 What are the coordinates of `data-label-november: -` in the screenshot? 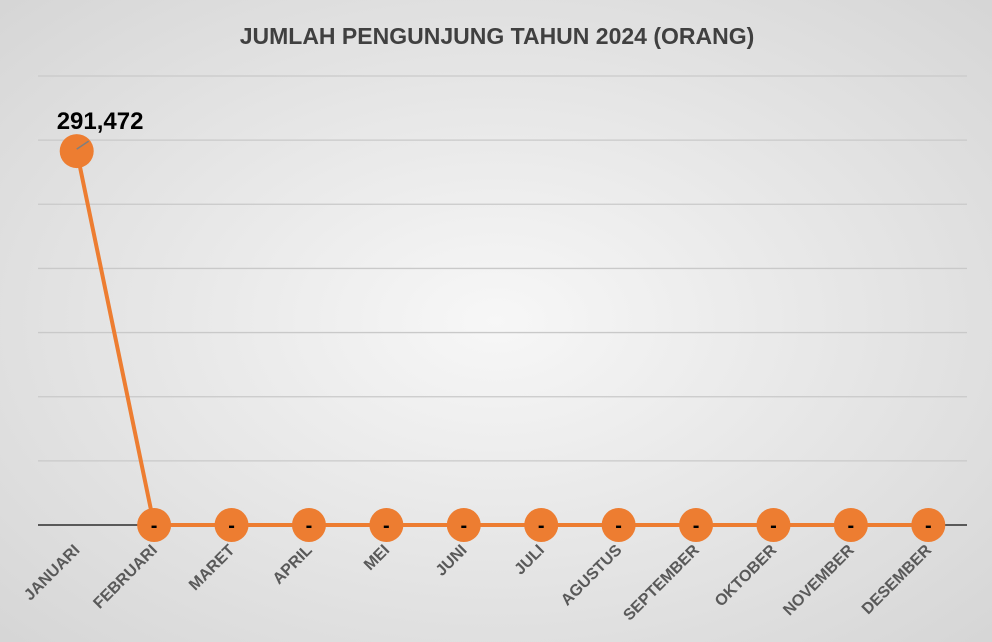 It's located at (851, 526).